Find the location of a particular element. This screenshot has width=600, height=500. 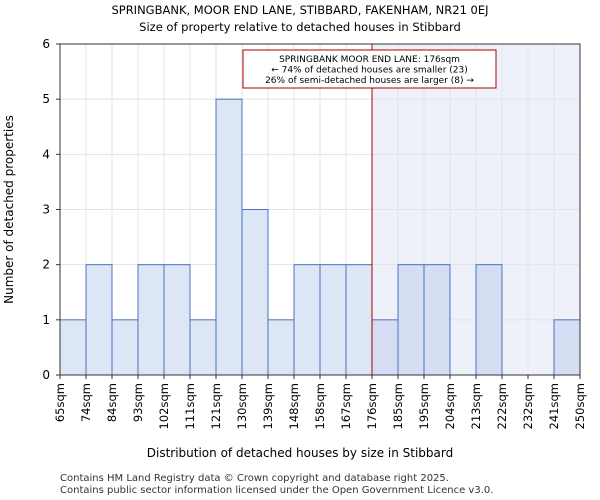

x-tick-label: 84sqm is located at coordinates (112, 402).